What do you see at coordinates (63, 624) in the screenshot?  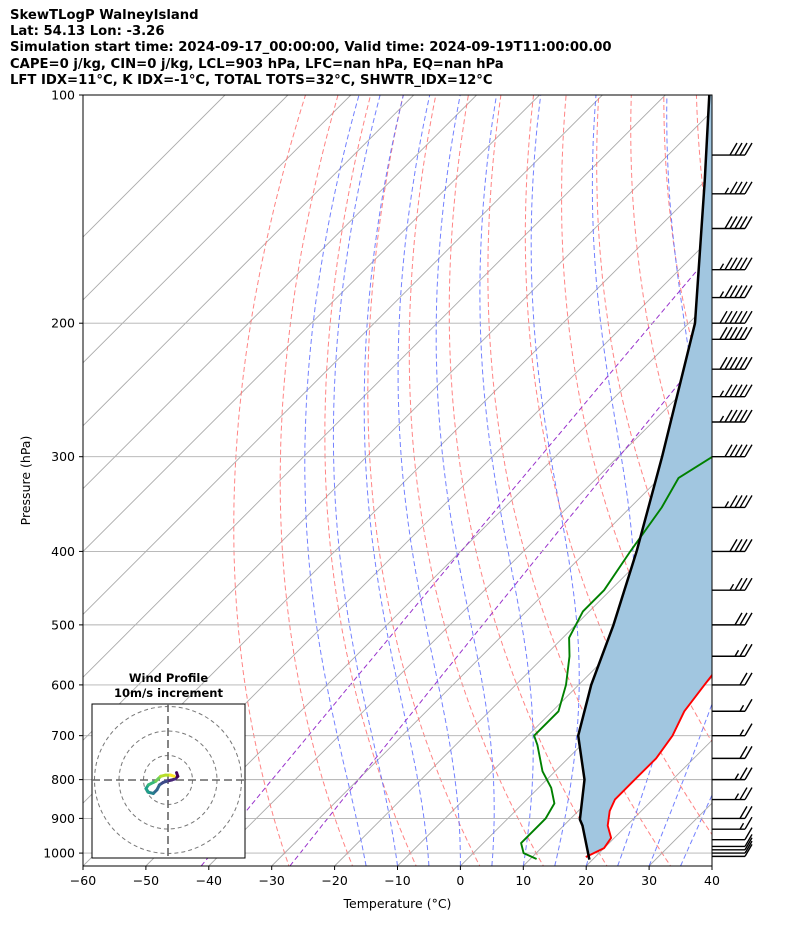 I see `y-tick-label: 500` at bounding box center [63, 624].